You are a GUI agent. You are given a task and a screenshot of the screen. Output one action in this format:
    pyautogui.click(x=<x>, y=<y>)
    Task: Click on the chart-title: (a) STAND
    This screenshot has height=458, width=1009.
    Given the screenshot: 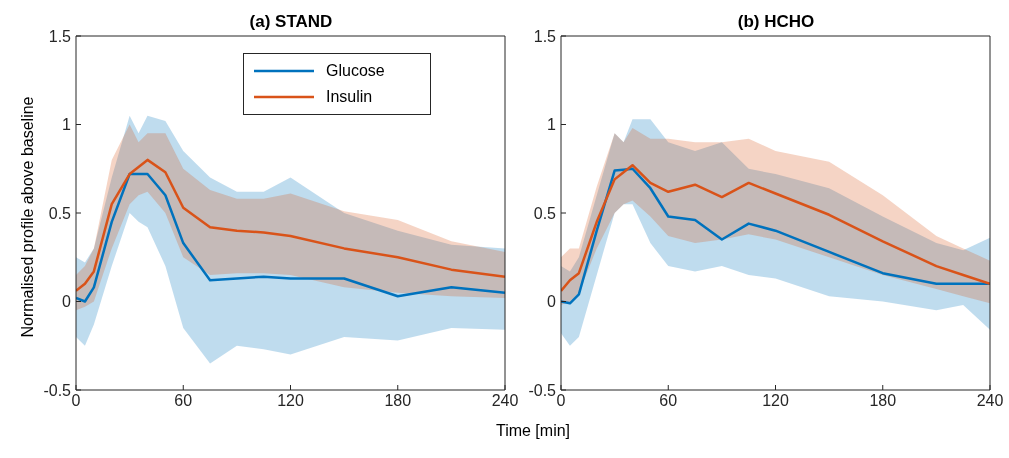 What is the action you would take?
    pyautogui.click(x=291, y=22)
    